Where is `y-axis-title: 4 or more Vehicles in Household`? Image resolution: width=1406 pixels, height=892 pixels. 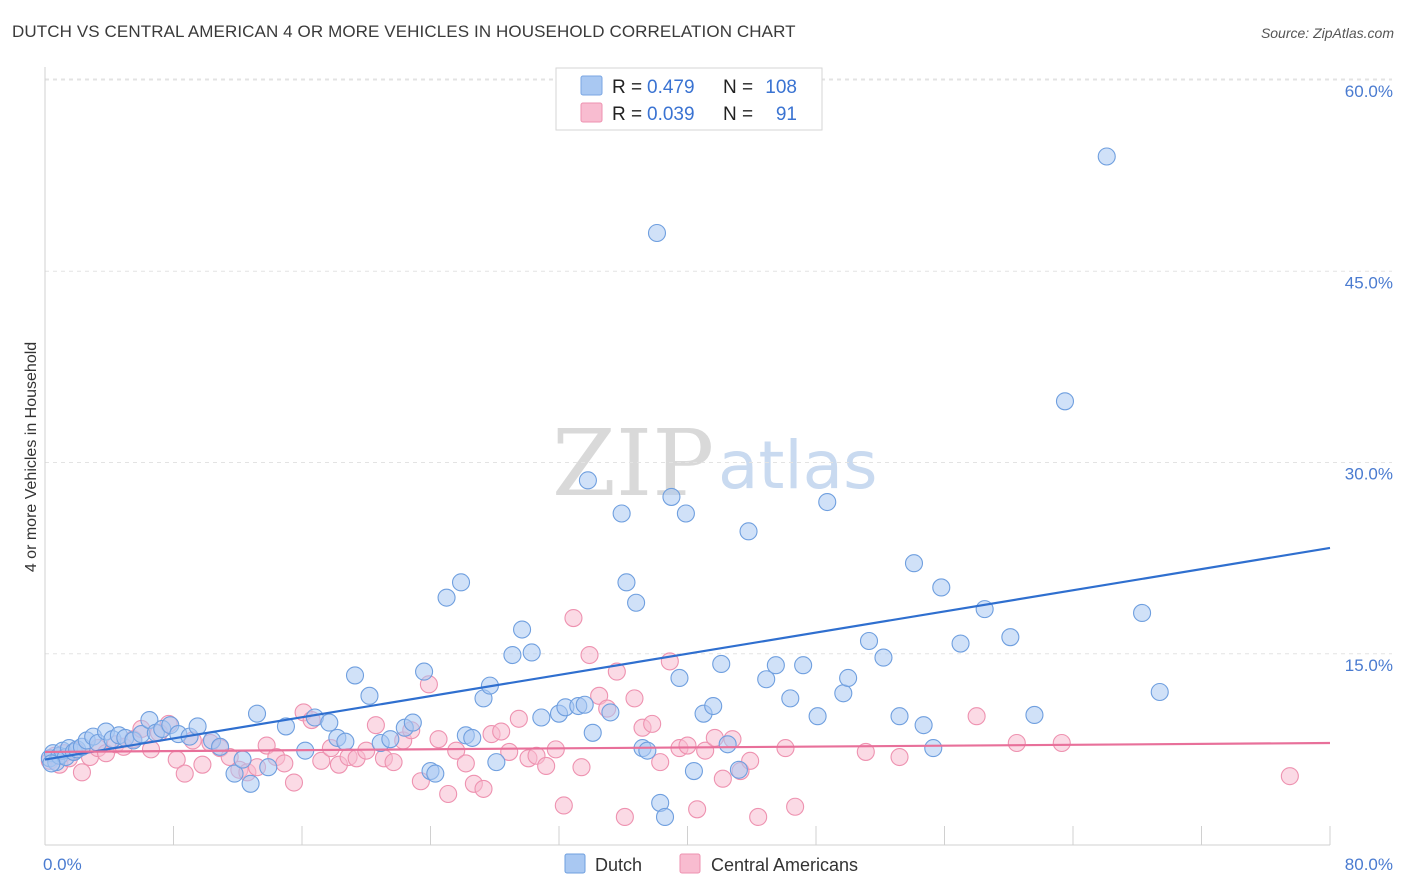
y-axis-title: 4 or more Vehicles in Household is located at coordinates (31, 457).